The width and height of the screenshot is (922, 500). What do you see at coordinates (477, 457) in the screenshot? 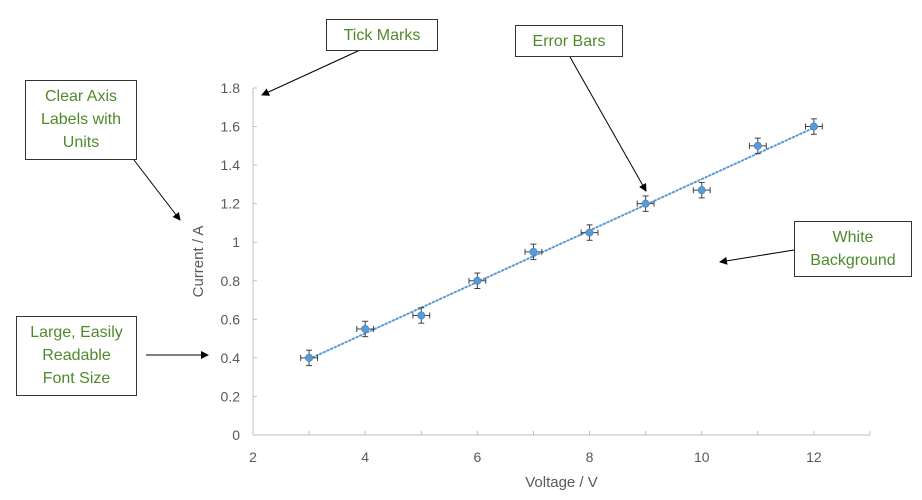
I see `x-tick-label: 6` at bounding box center [477, 457].